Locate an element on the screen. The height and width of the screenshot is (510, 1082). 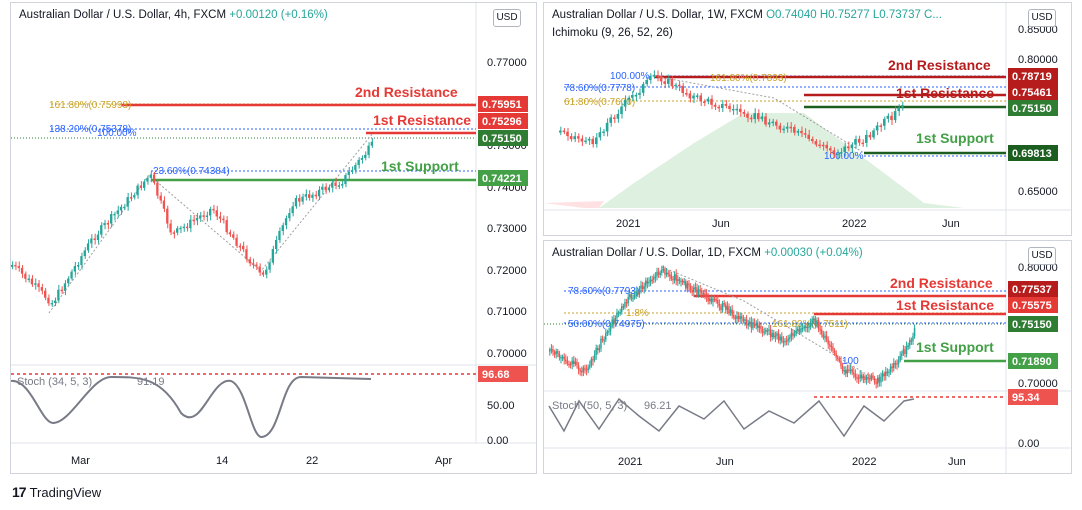
stoch-tick: 0.00 is located at coordinates (497, 441).